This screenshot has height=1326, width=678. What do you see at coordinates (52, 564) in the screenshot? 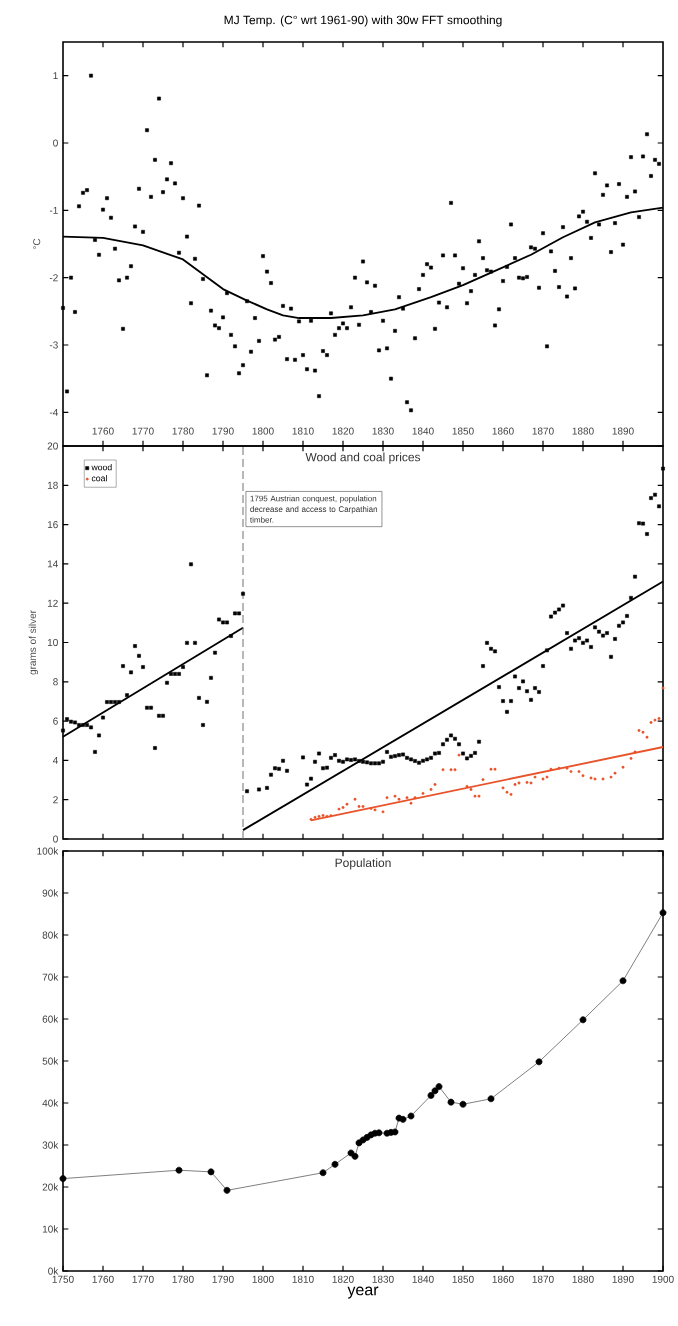
I see `y-tick-label: 14` at bounding box center [52, 564].